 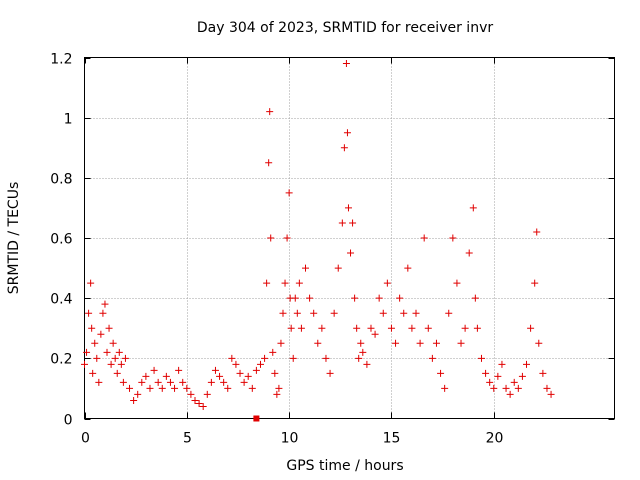 What do you see at coordinates (61, 240) in the screenshot?
I see `y-tick-label: 0.6` at bounding box center [61, 240].